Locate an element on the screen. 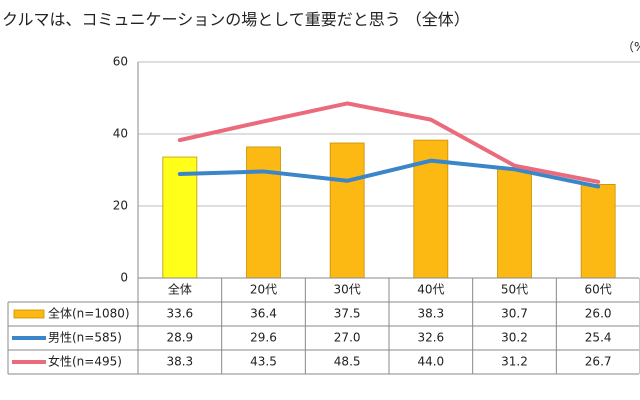  y-tick-label: 40 is located at coordinates (120, 134).